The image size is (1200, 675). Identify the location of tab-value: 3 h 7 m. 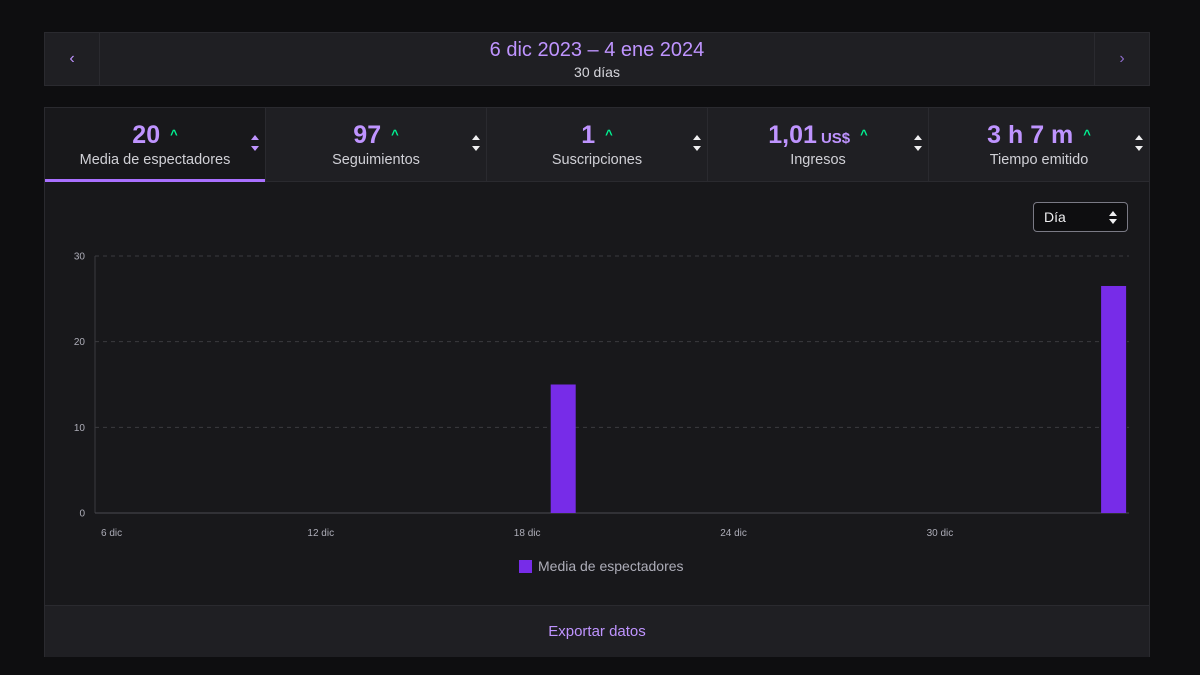
(1030, 135).